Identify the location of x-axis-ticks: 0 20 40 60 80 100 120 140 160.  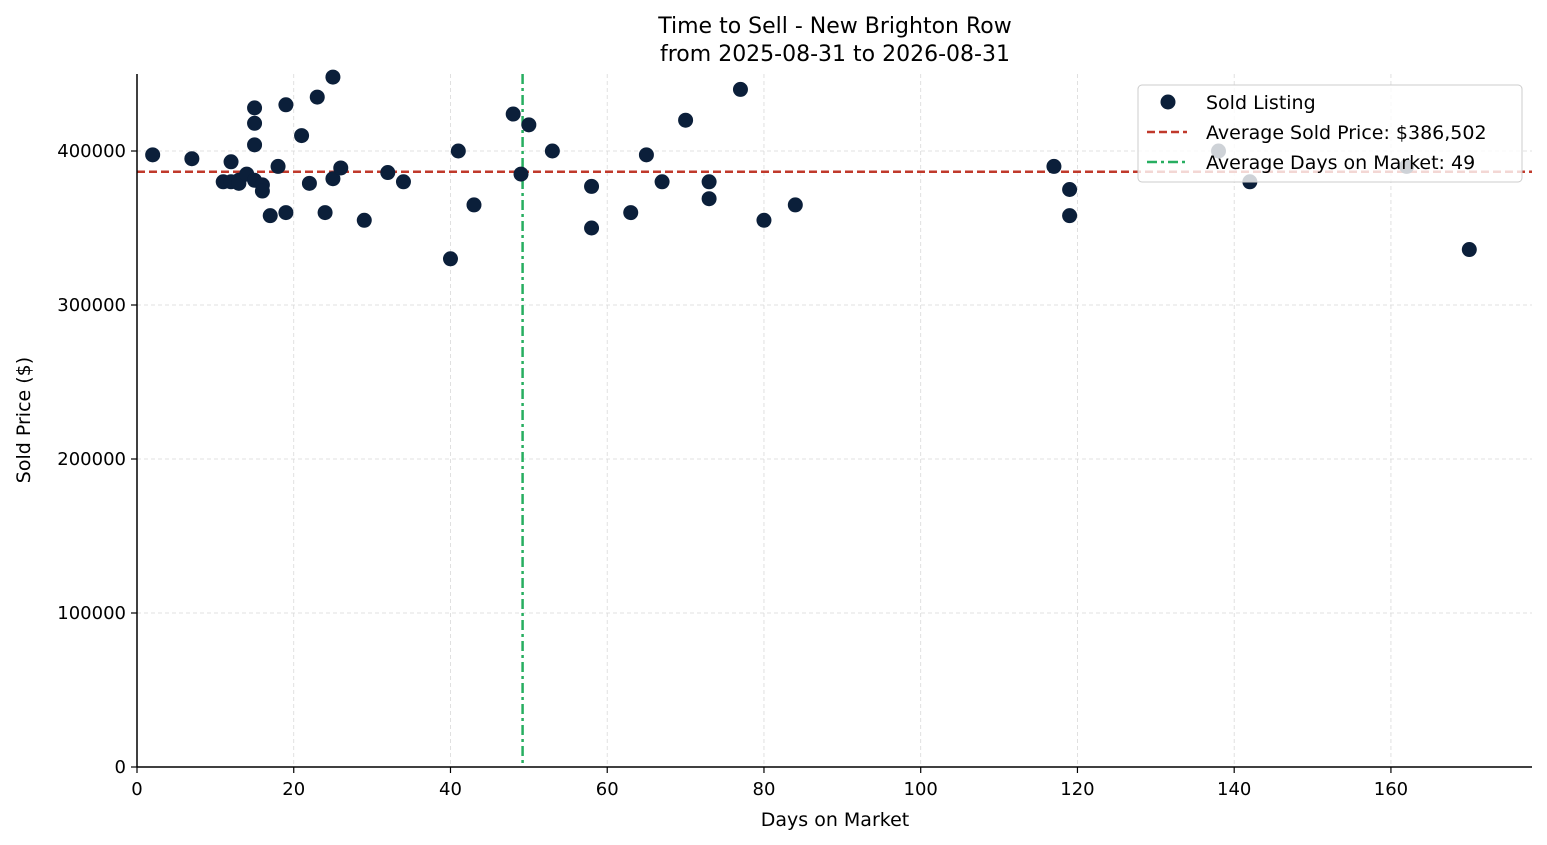
(769, 783).